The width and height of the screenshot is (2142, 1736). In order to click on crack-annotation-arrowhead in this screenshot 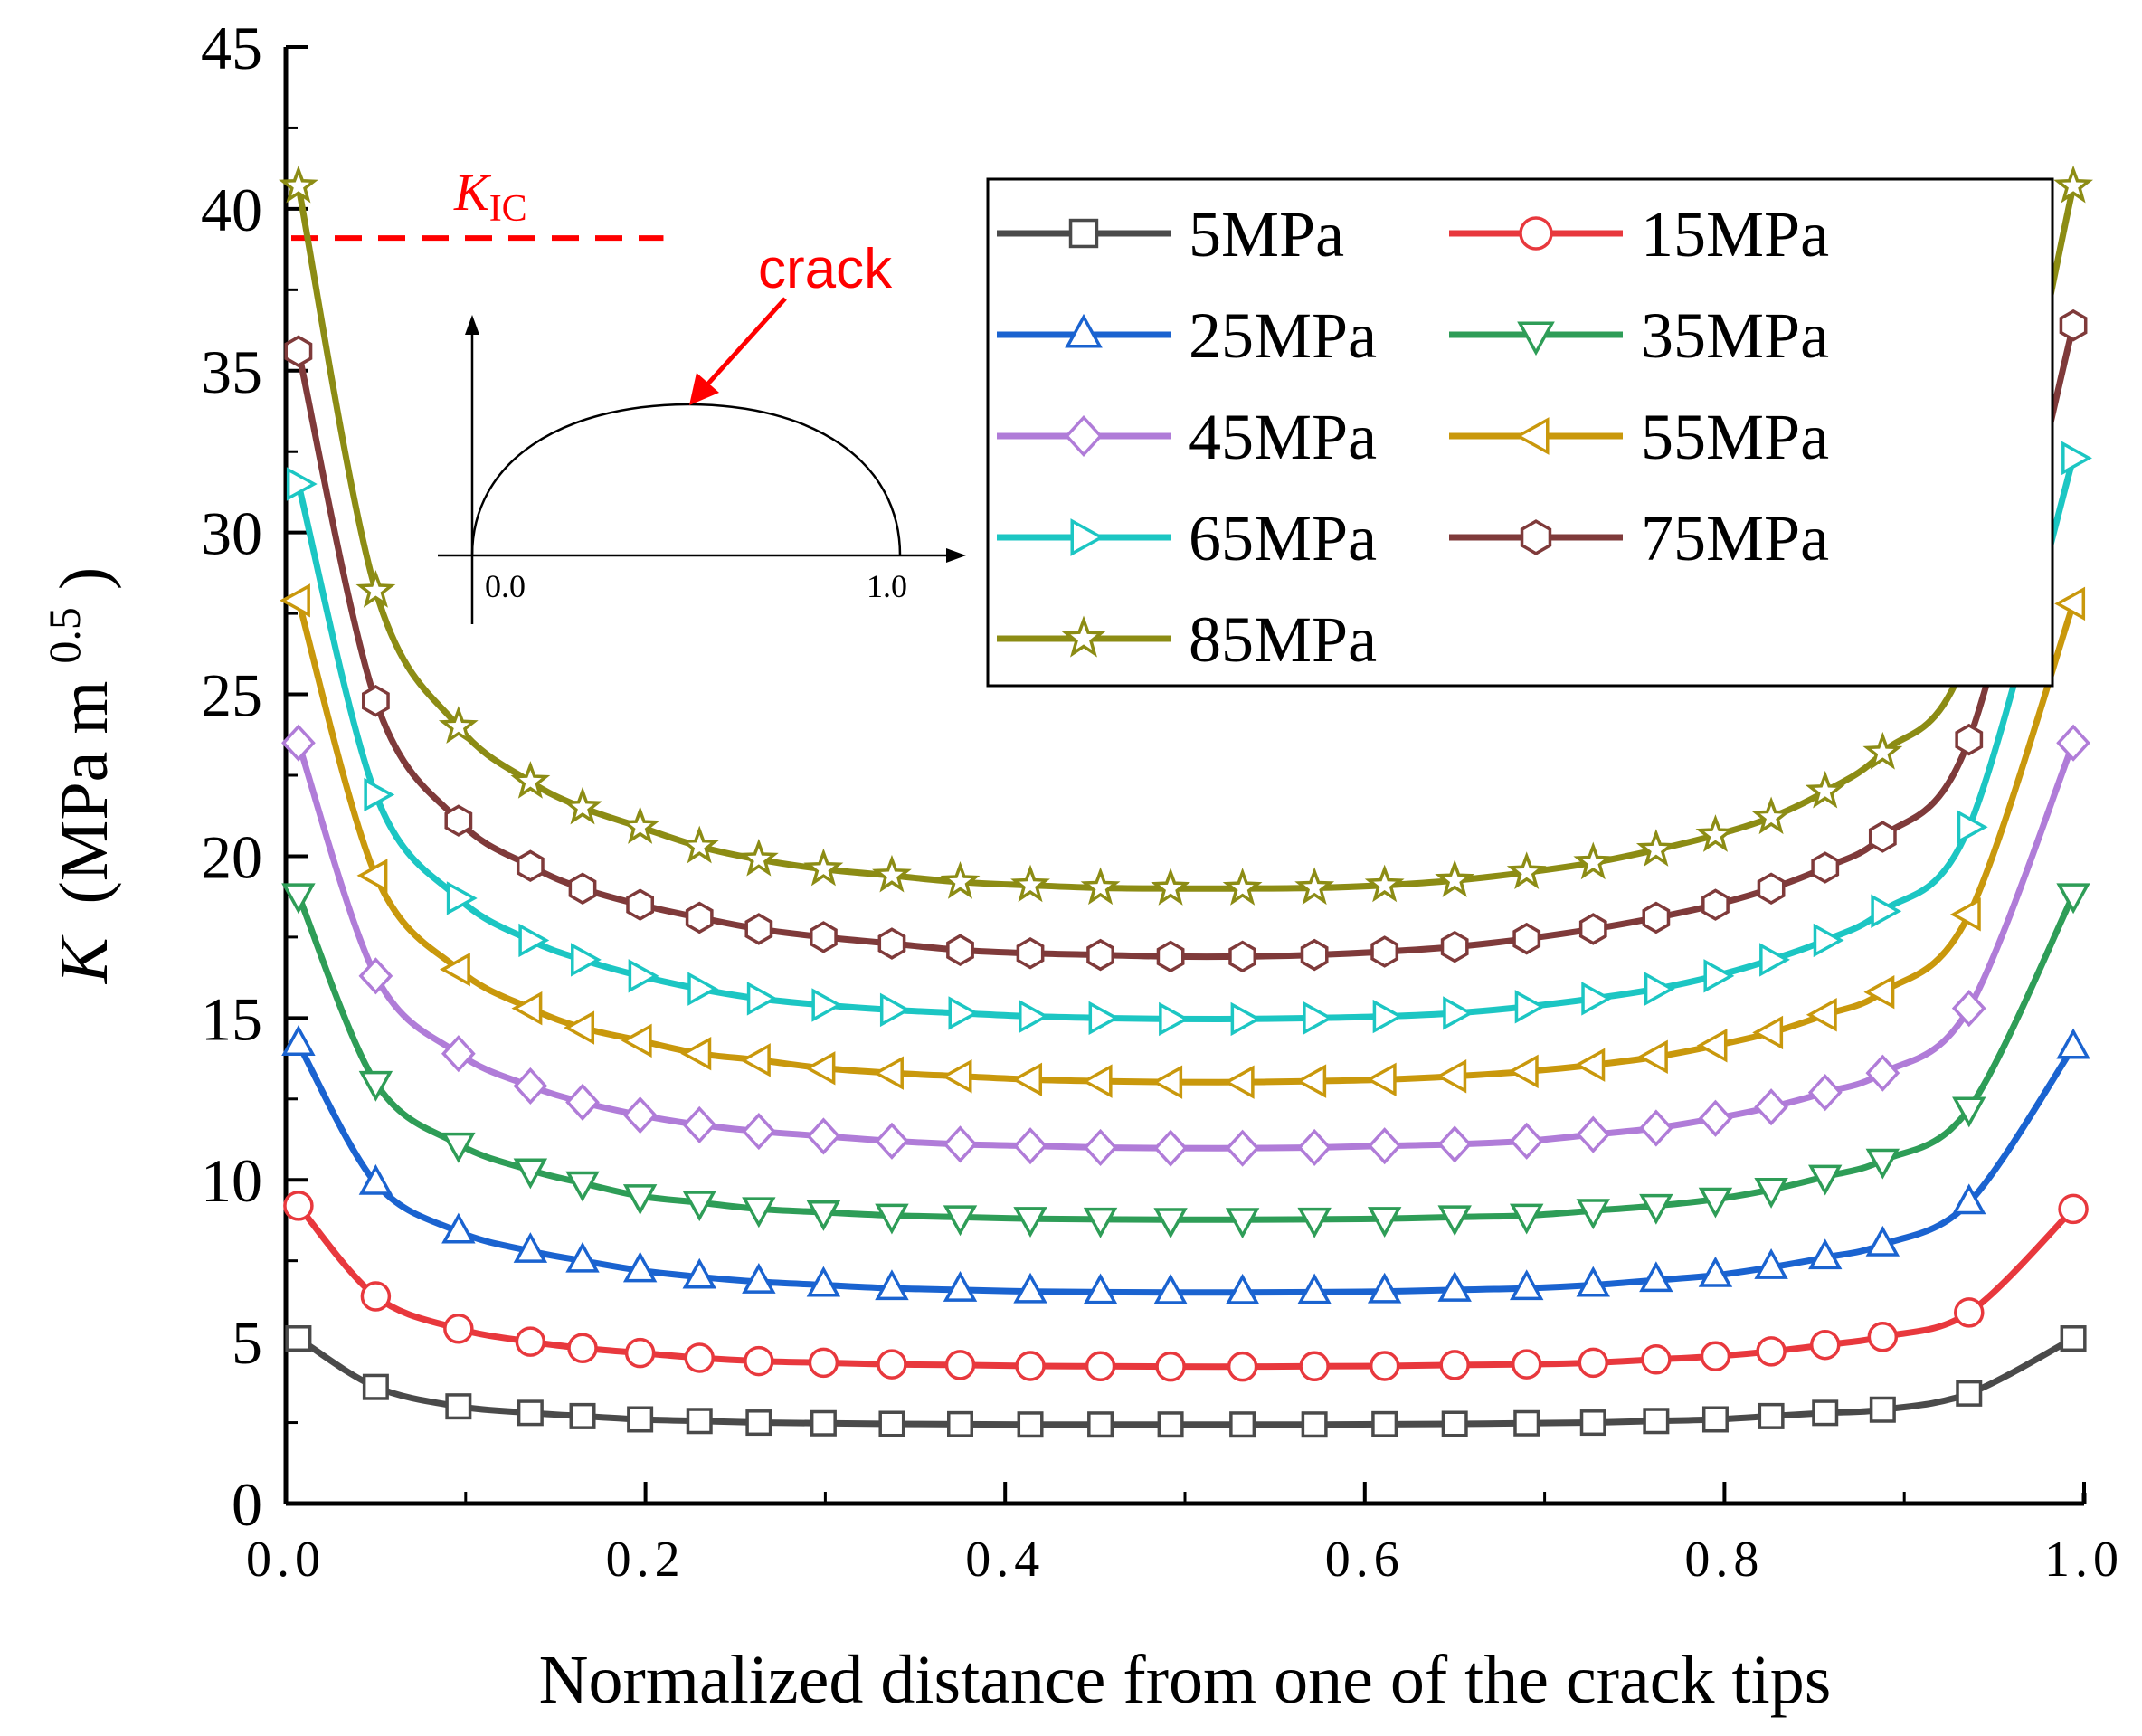, I will do `click(704, 389)`.